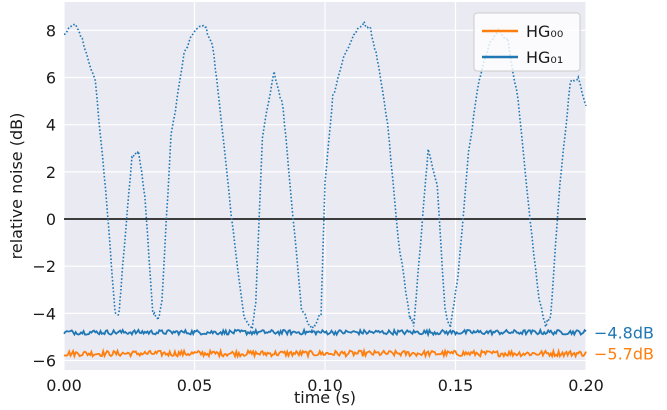 The width and height of the screenshot is (667, 410). Describe the element at coordinates (51, 219) in the screenshot. I see `y-tick-label: 0` at that location.